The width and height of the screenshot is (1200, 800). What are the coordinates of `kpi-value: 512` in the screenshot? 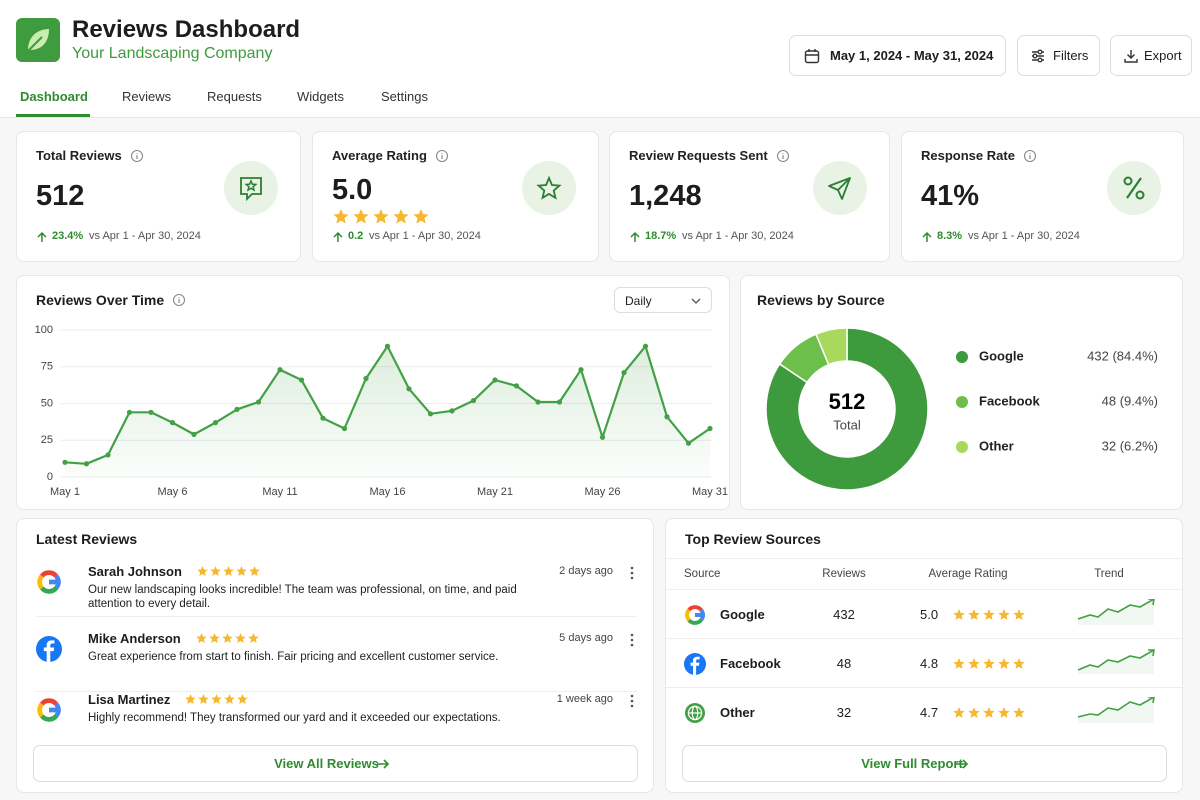 It's located at (60, 196).